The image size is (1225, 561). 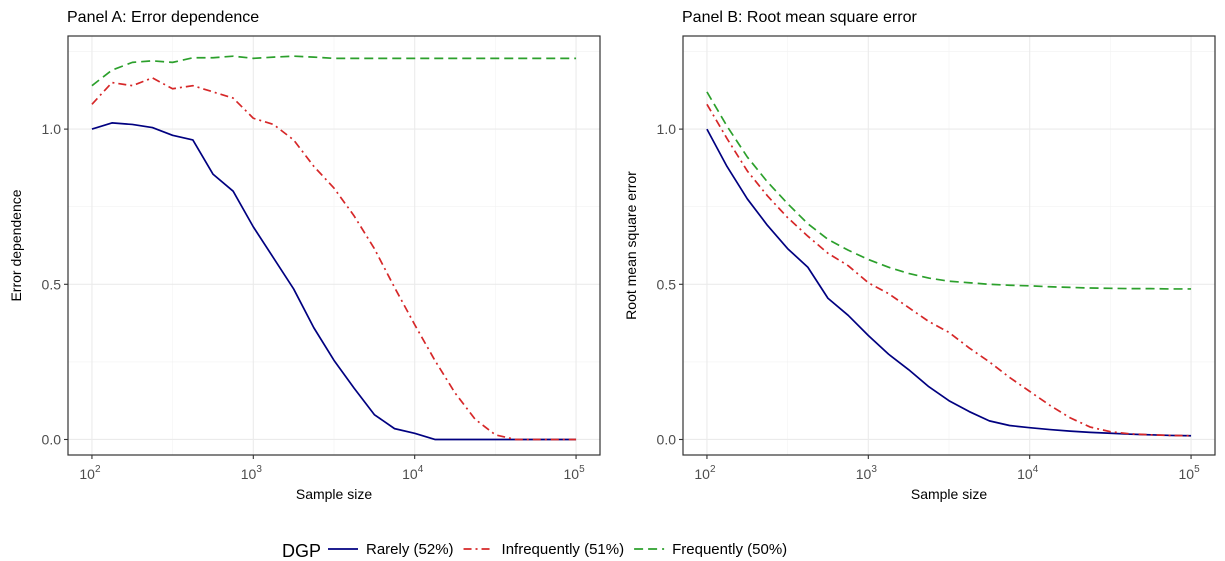 I want to click on panel-title: Panel B: Root mean square error, so click(x=799, y=17).